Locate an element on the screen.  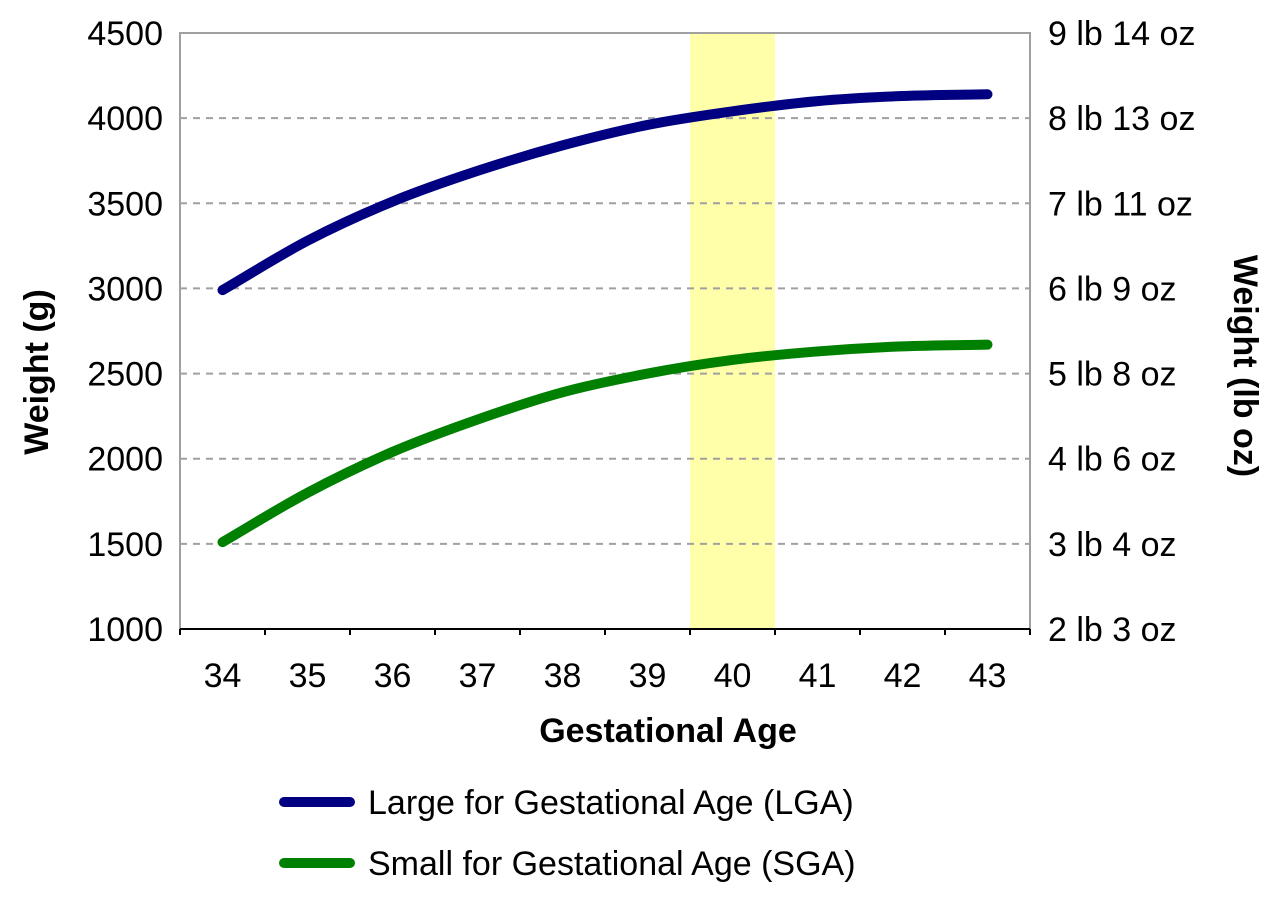
y2-tick-label: 2 lb 3 oz is located at coordinates (1112, 630).